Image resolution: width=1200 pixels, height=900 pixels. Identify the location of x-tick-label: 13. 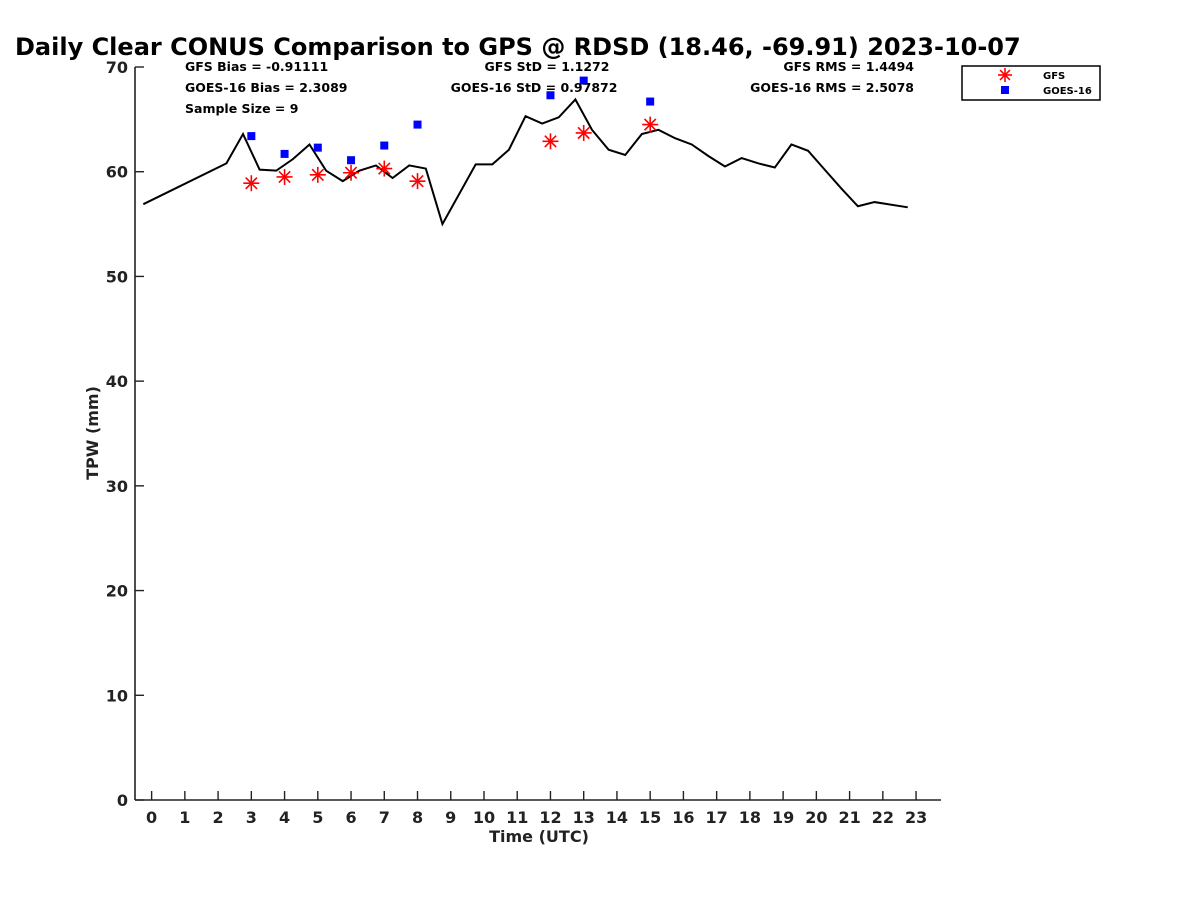
(584, 817).